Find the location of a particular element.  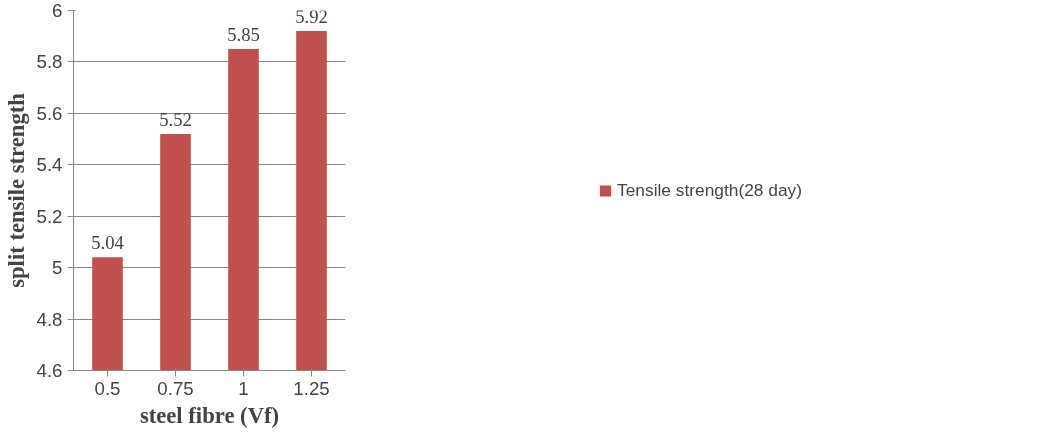

data-label: 5.52 is located at coordinates (175, 119).